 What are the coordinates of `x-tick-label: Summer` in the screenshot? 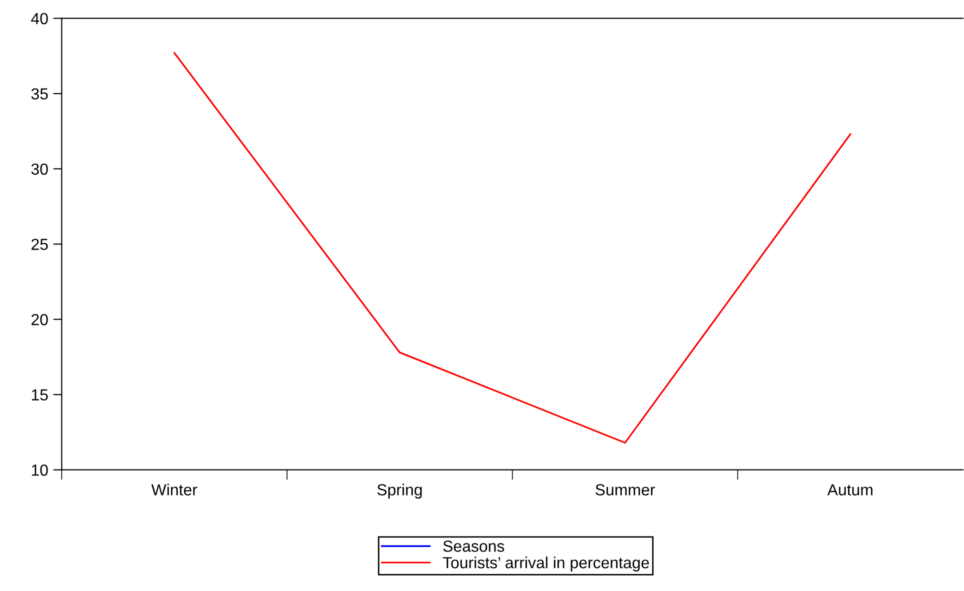 It's located at (625, 490).